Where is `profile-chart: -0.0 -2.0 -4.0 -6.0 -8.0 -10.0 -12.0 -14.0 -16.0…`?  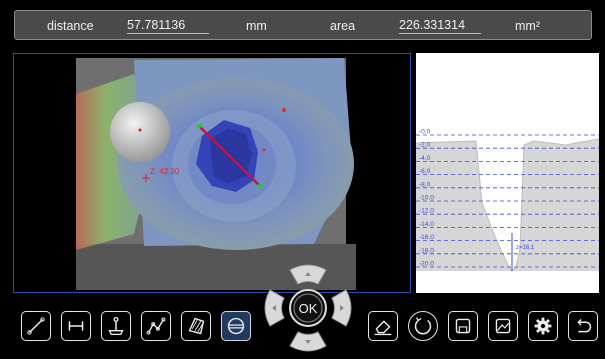
profile-chart: -0.0 -2.0 -4.0 -6.0 -8.0 -10.0 -12.0 -14.0 -16.0… is located at coordinates (507, 200).